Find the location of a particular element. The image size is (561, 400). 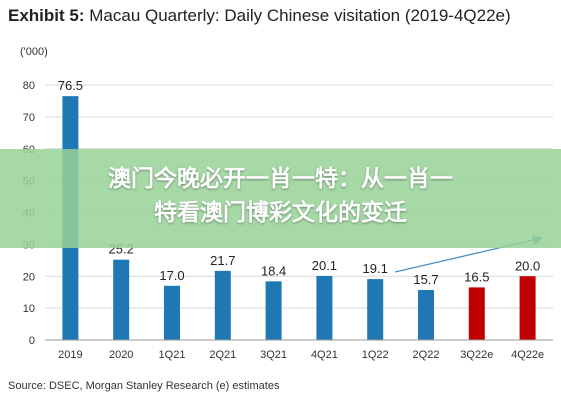

y-tick-label: 0 is located at coordinates (32, 341).